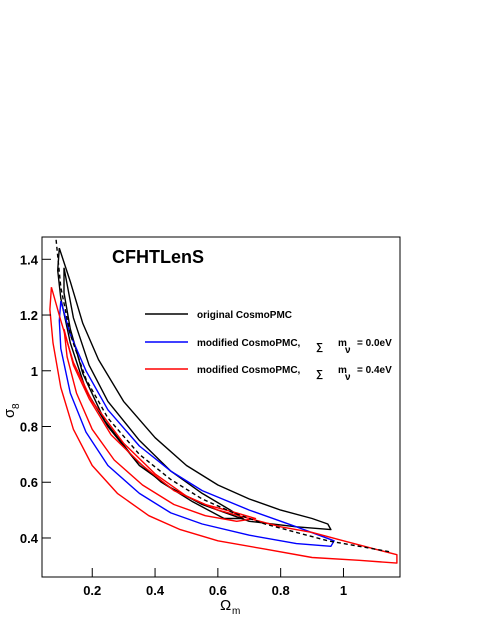 This screenshot has width=480, height=621. I want to click on legend-label-mnu-0-sum: ∑, so click(319, 347).